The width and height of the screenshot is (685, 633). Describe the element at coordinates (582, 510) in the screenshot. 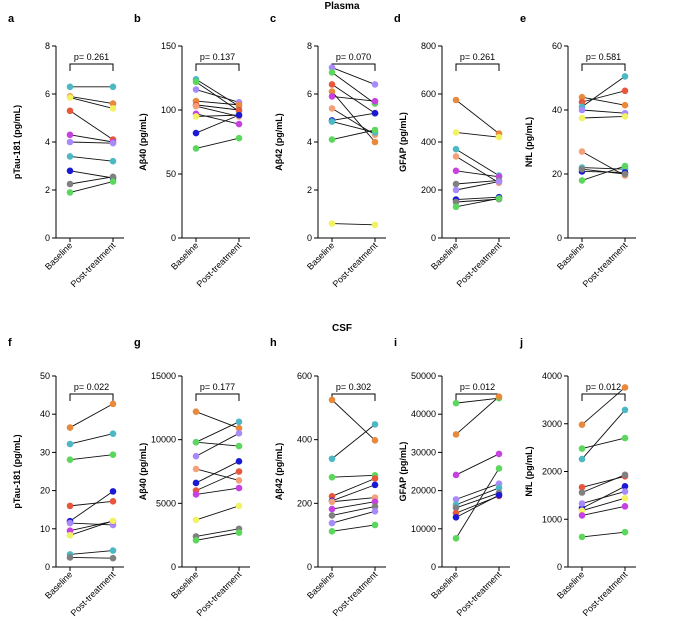

I see `panel-j-series-6-point-baseline` at that location.